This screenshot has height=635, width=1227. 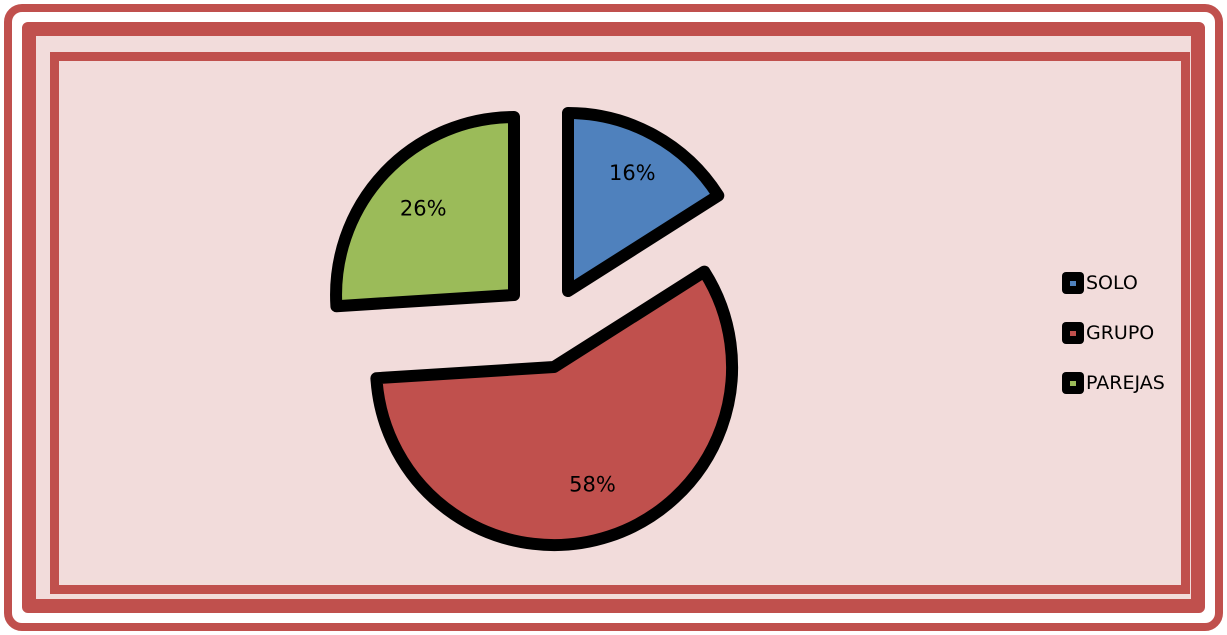 What do you see at coordinates (1125, 383) in the screenshot?
I see `legend-label-parejas: PAREJAS` at bounding box center [1125, 383].